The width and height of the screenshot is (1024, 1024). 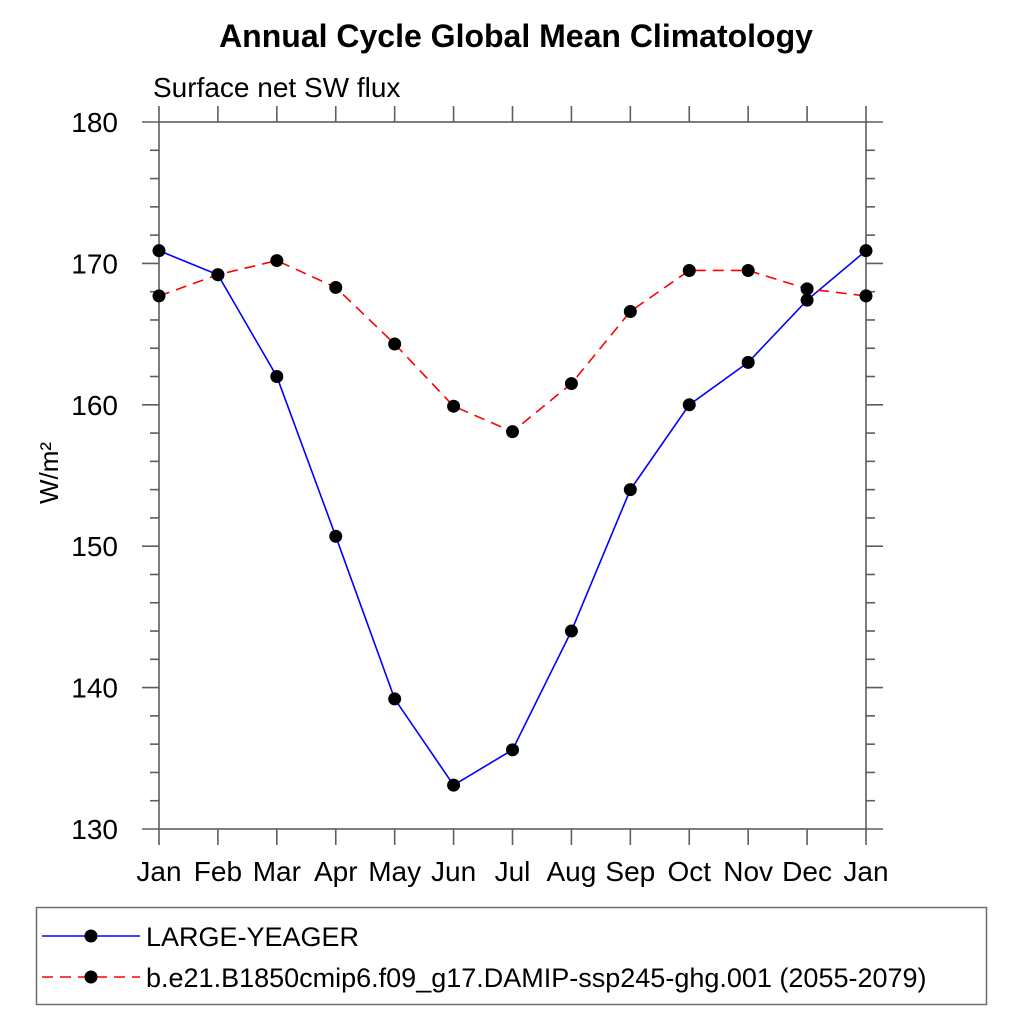 What do you see at coordinates (94, 405) in the screenshot?
I see `y-tick-label: 160` at bounding box center [94, 405].